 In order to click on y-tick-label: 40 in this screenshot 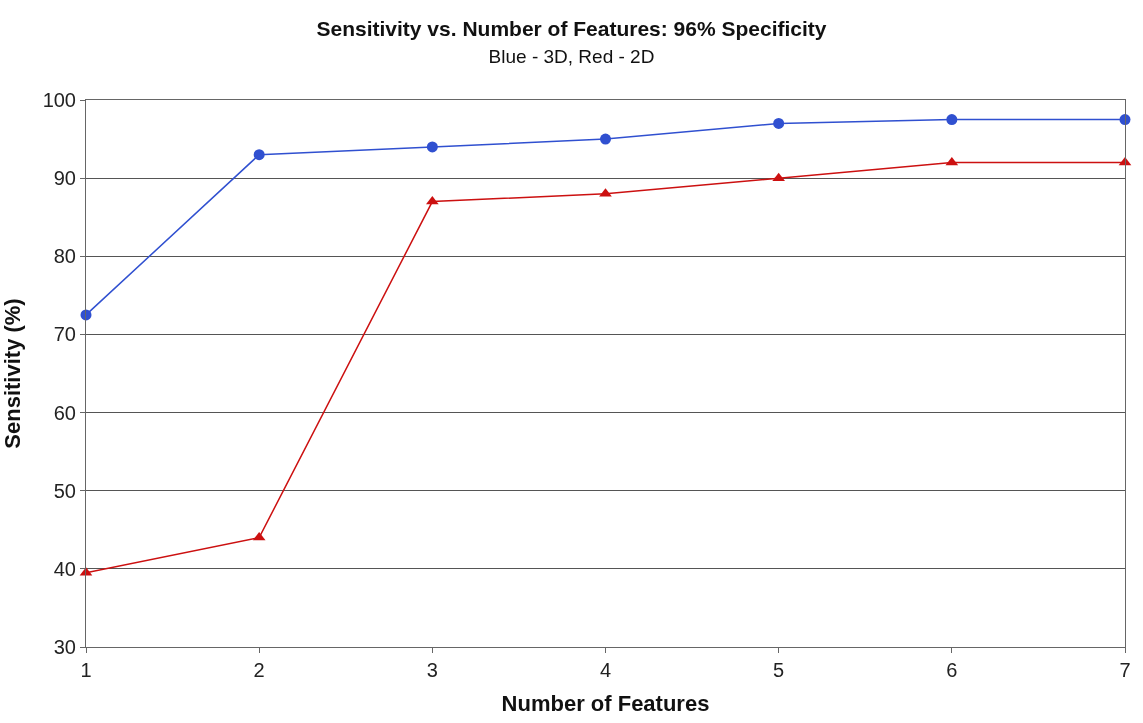, I will do `click(64, 568)`.